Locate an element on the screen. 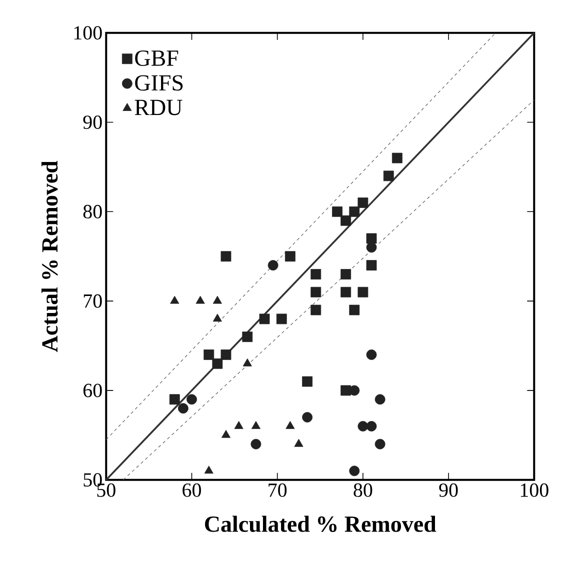 The width and height of the screenshot is (581, 563). y-tick-label: 90 is located at coordinates (92, 122).